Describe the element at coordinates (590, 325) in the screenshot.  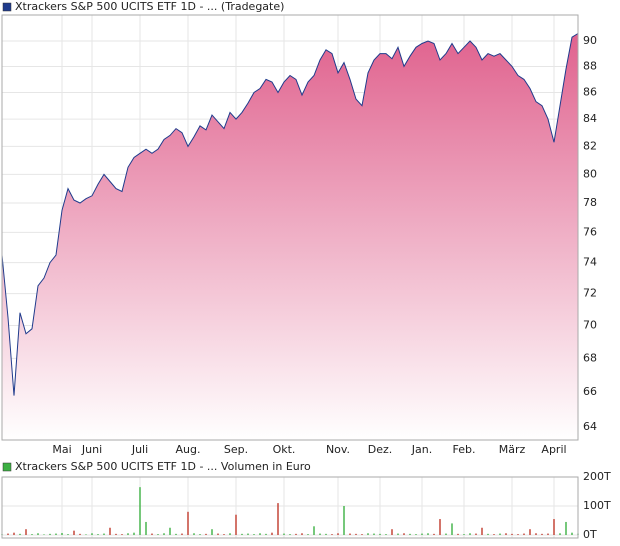
I see `y-tick-label: 70` at that location.